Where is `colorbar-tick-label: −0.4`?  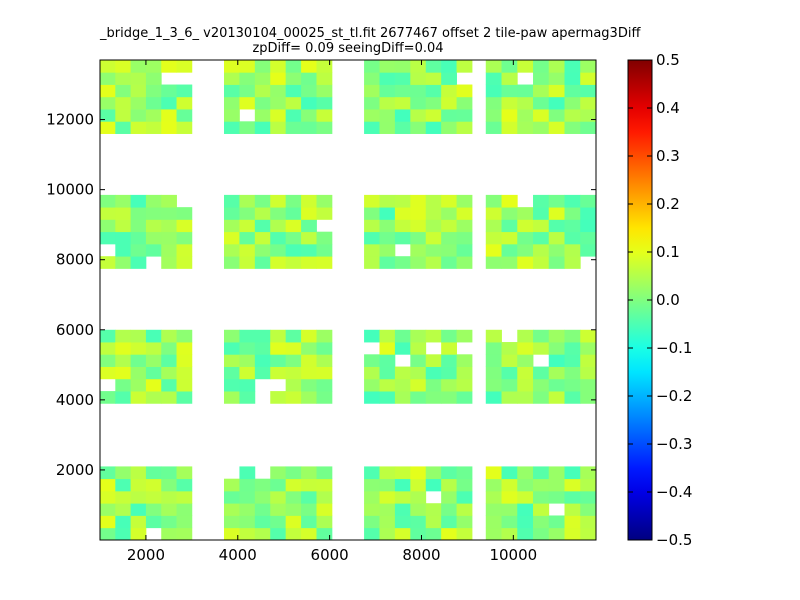 colorbar-tick-label: −0.4 is located at coordinates (674, 492).